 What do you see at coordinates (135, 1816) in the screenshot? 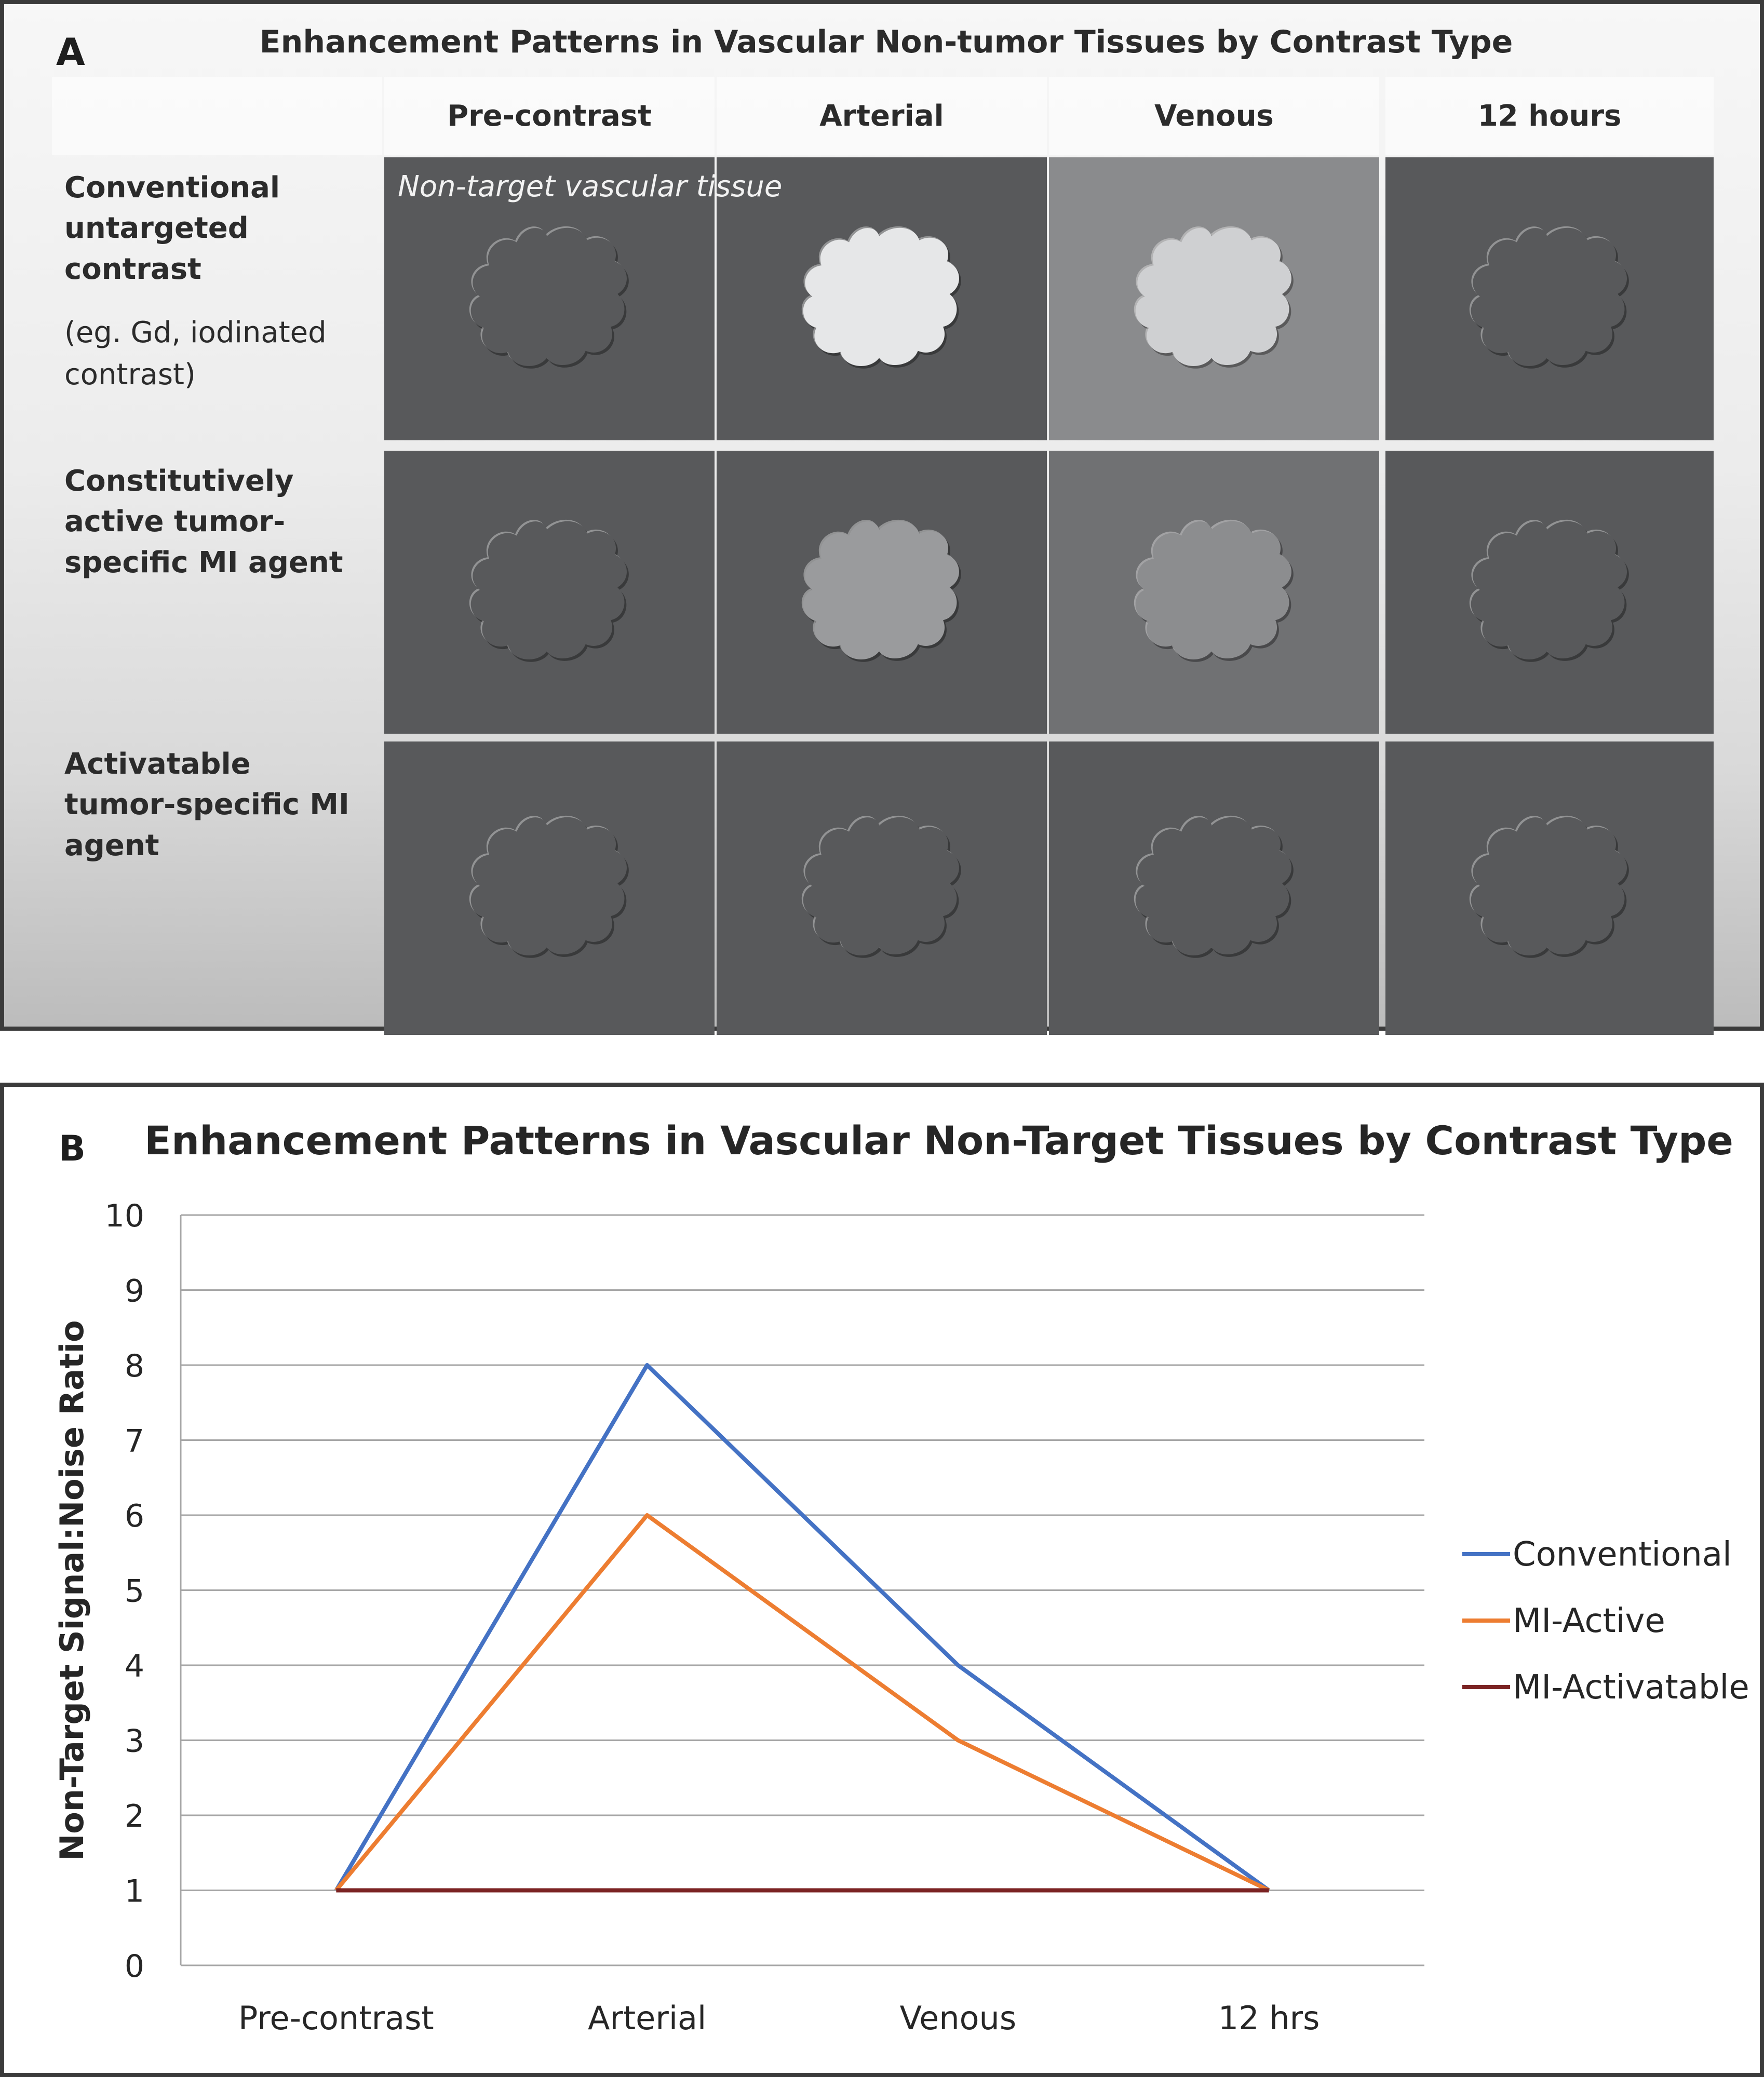
I see `y-tick-label: 2` at bounding box center [135, 1816].